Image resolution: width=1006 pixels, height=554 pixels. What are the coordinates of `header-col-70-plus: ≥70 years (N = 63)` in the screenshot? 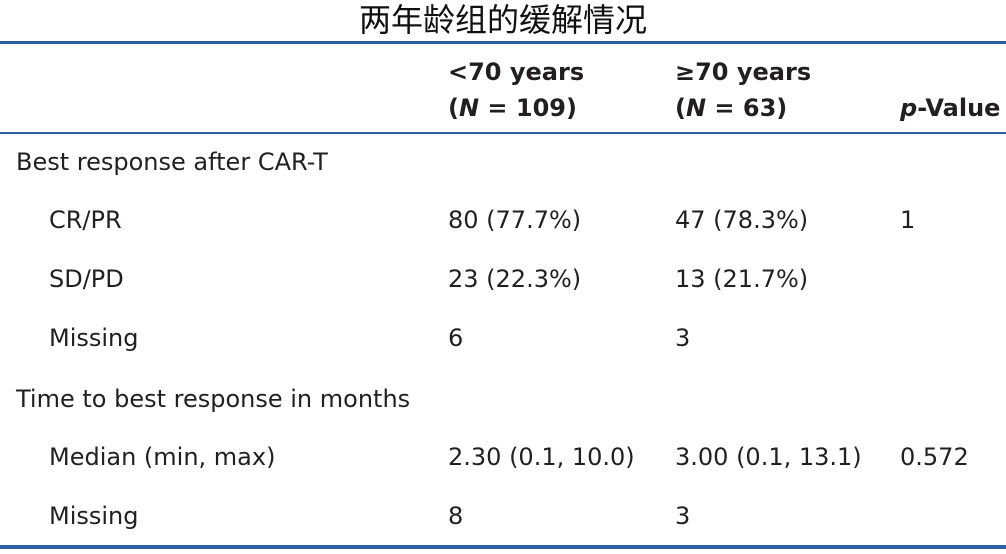 It's located at (743, 90).